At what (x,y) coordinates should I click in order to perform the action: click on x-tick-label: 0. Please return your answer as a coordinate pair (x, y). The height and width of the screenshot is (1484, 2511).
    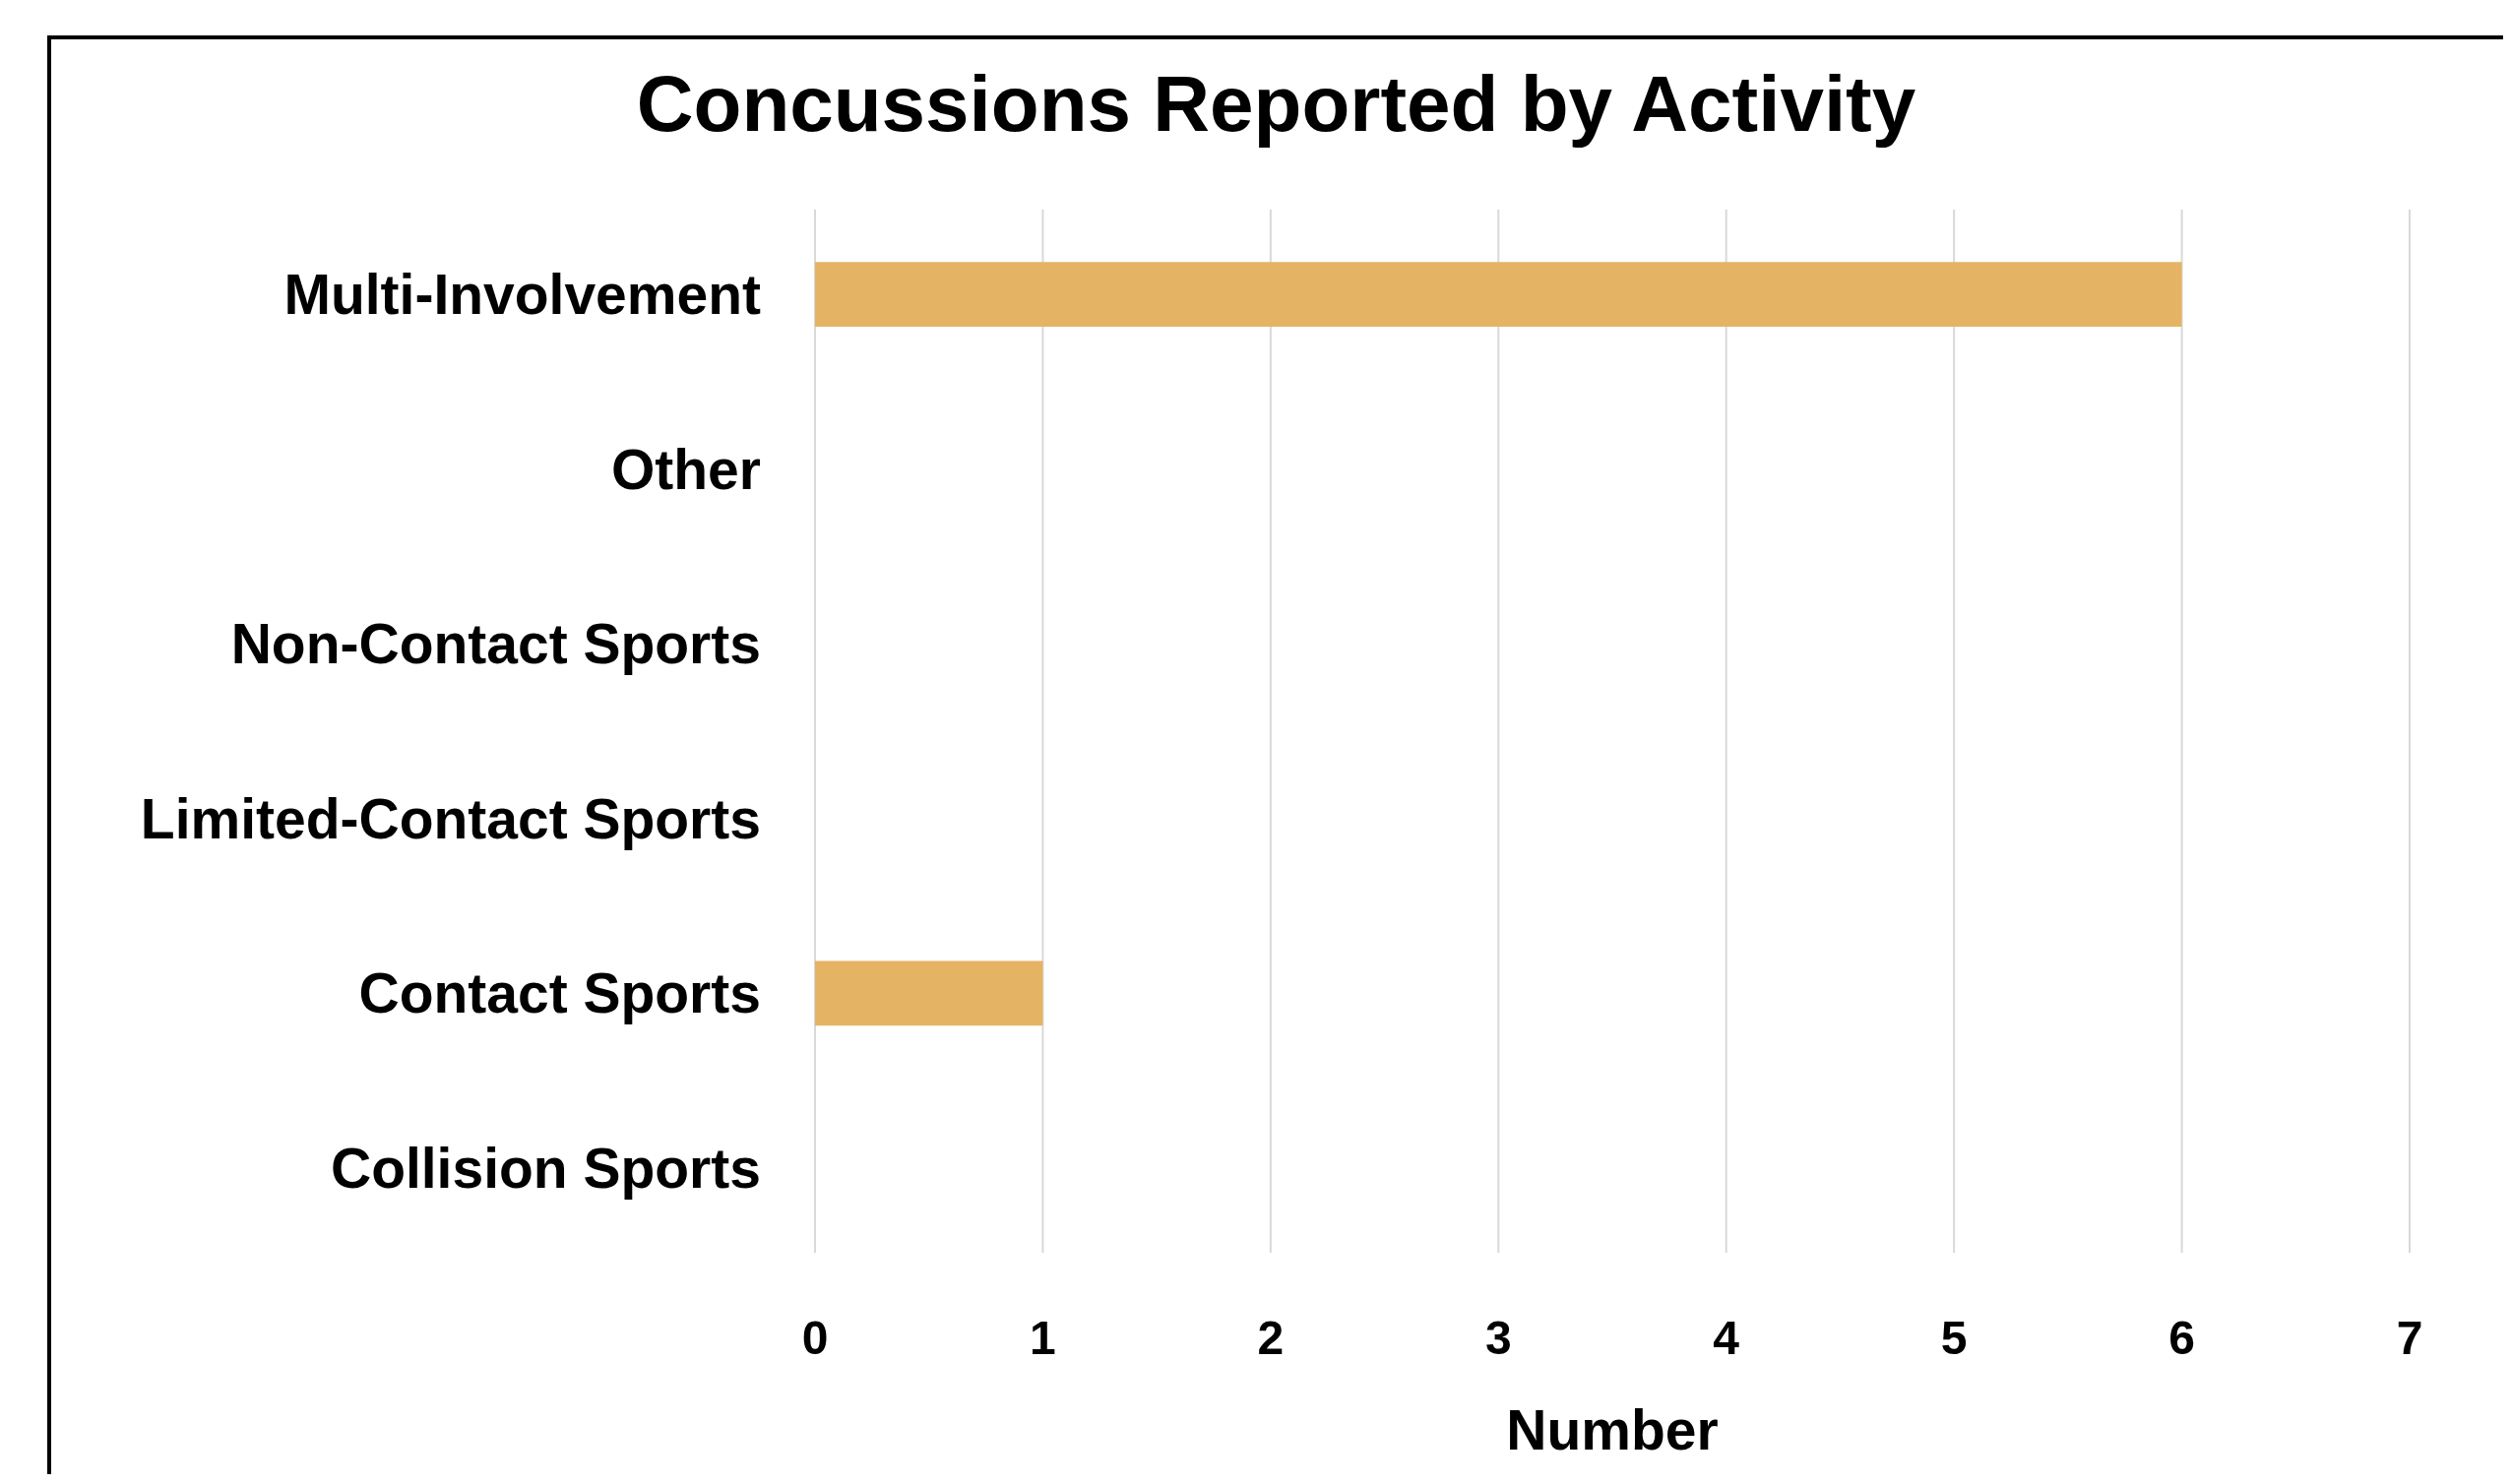
    Looking at the image, I should click on (815, 1338).